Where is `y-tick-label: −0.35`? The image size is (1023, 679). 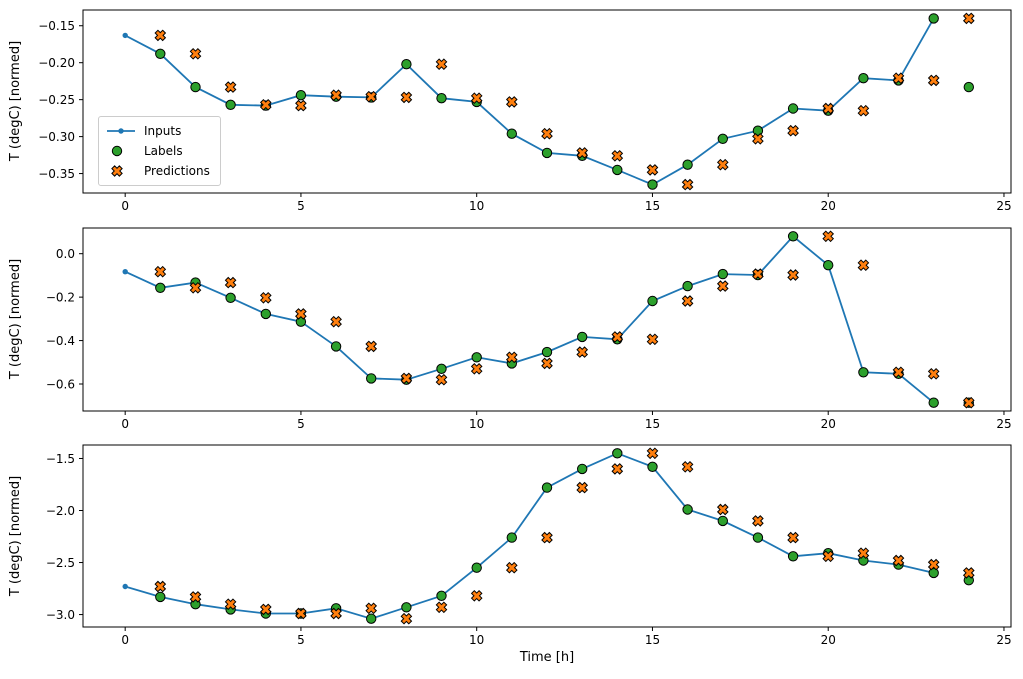 y-tick-label: −0.35 is located at coordinates (56, 174).